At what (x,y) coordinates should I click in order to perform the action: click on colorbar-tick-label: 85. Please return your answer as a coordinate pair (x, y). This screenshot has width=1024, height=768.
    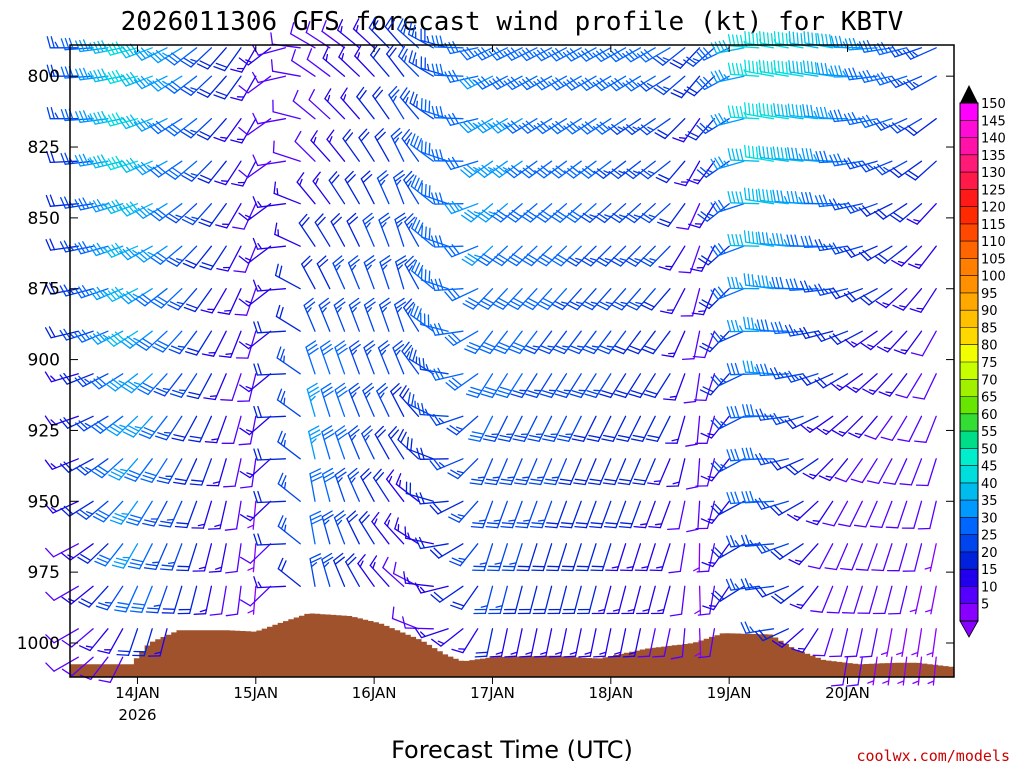
    Looking at the image, I should click on (989, 329).